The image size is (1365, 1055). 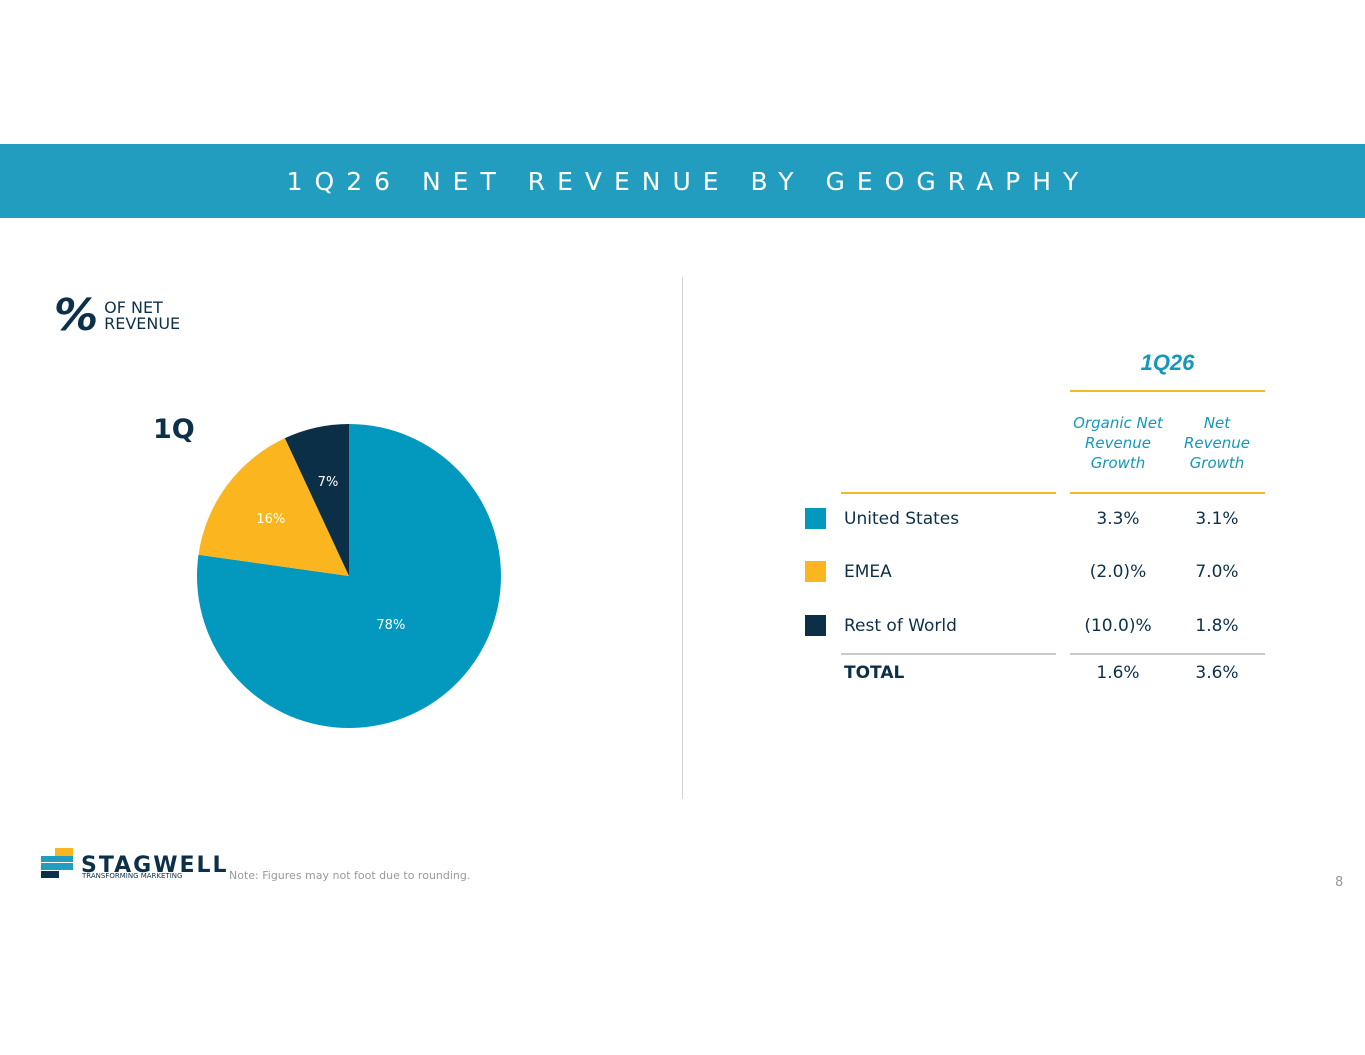 I want to click on table-row-total: TOTAL 1.6% 3.6%, so click(x=1040, y=673).